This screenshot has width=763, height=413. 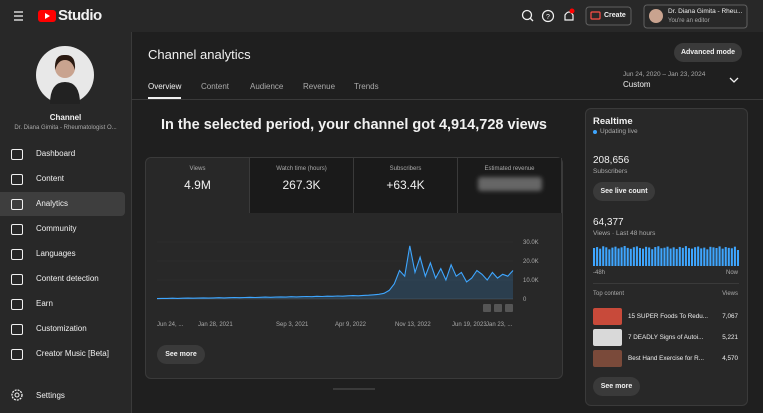 What do you see at coordinates (666, 283) in the screenshot?
I see `divider` at bounding box center [666, 283].